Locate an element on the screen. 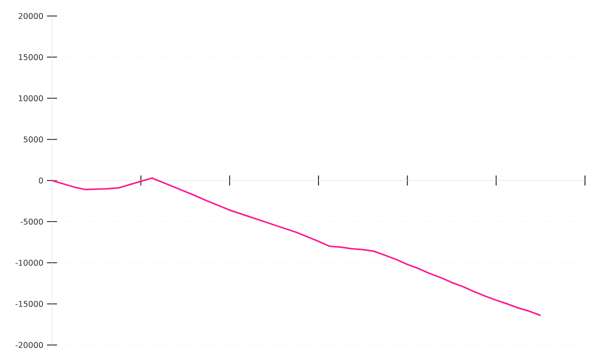  y-tick-label: 5000 is located at coordinates (33, 139).